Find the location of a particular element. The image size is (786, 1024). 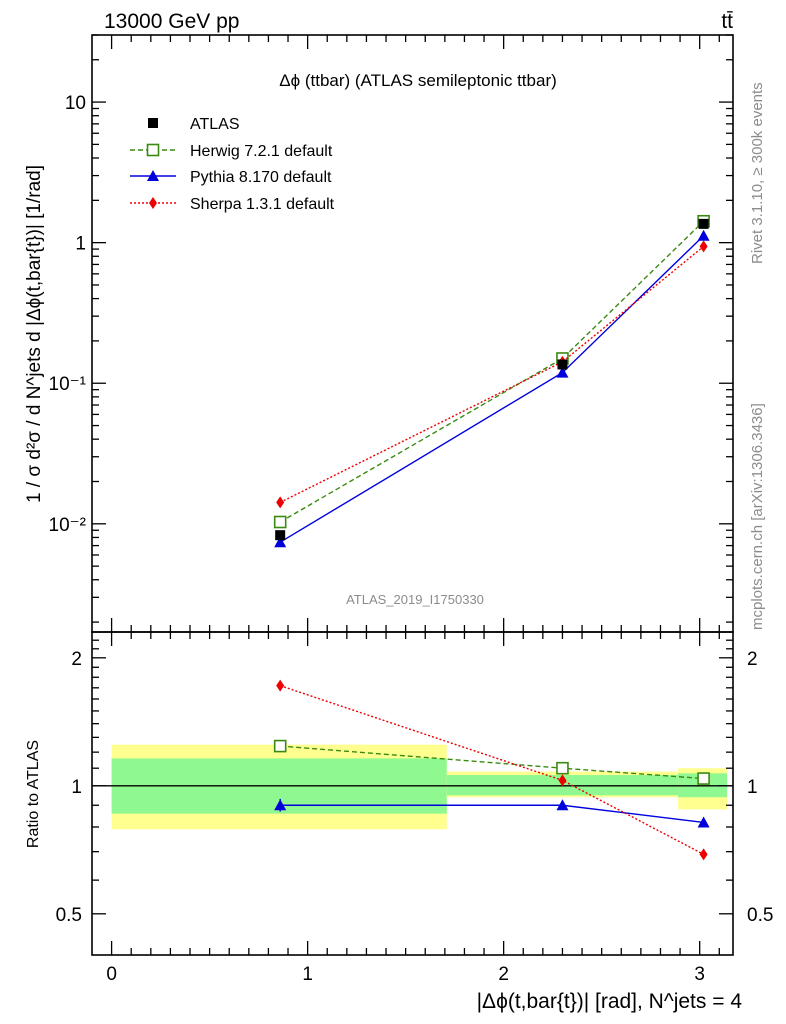

x-axis-label: |Δϕ(t,bar{t})| [rad], N^jets = 4 is located at coordinates (610, 1001).